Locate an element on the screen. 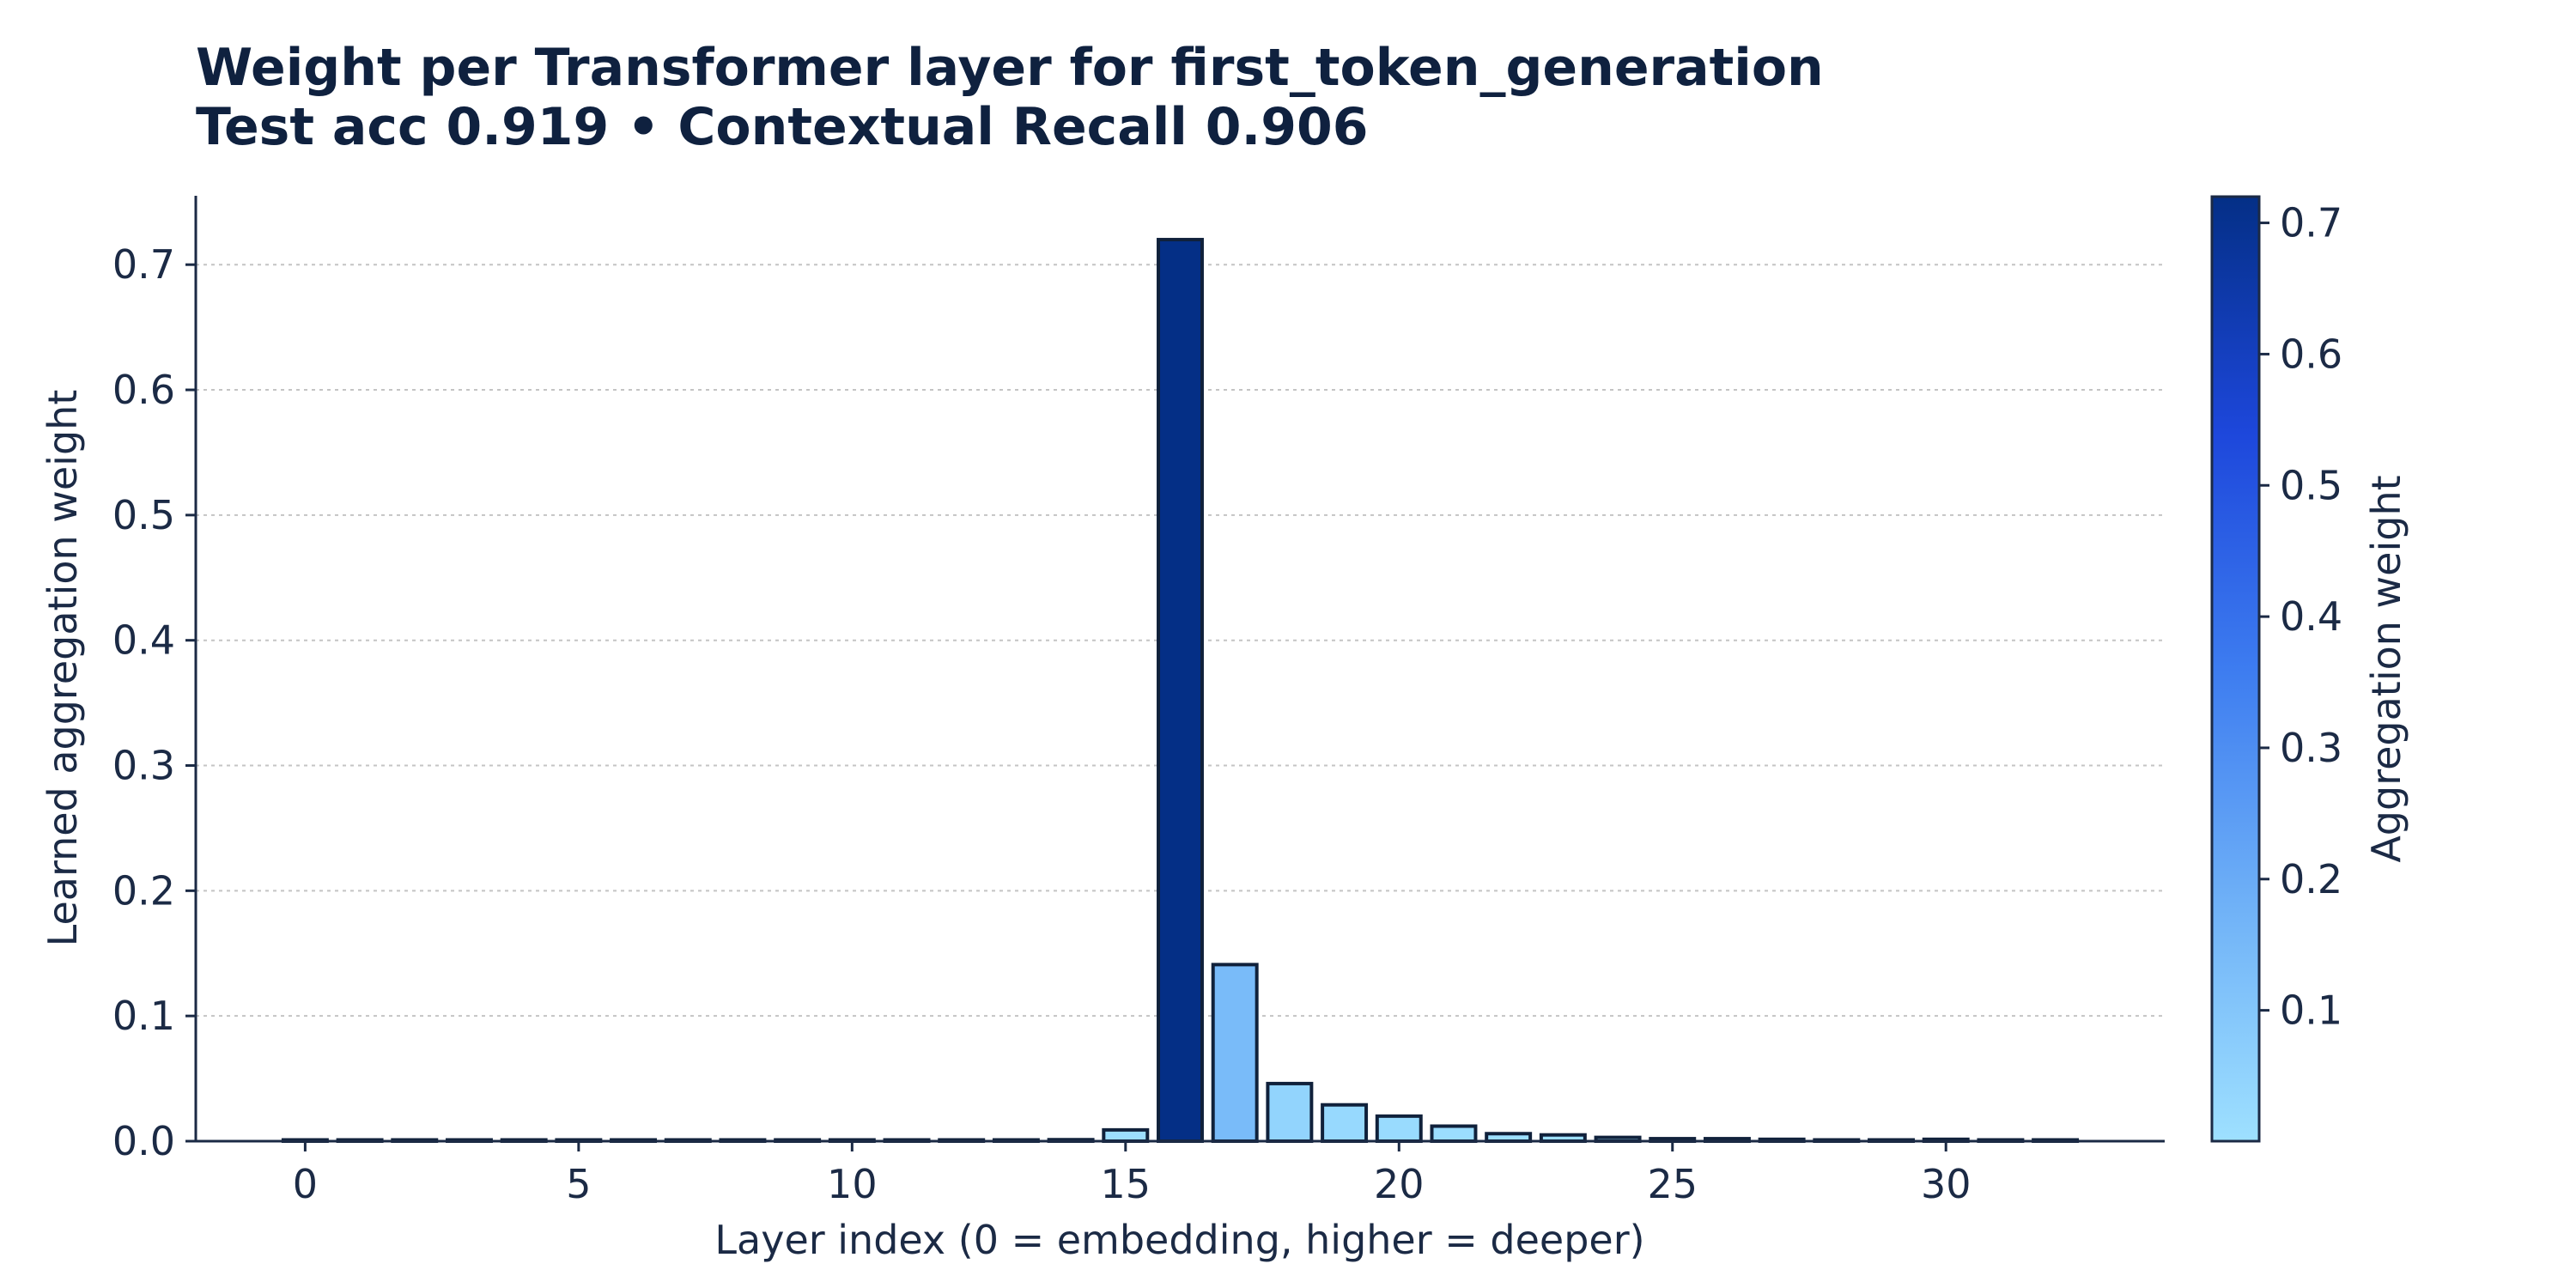 The width and height of the screenshot is (2576, 1288). x-ticks: 0 5 10 15 20 25 30 is located at coordinates (1132, 1174).